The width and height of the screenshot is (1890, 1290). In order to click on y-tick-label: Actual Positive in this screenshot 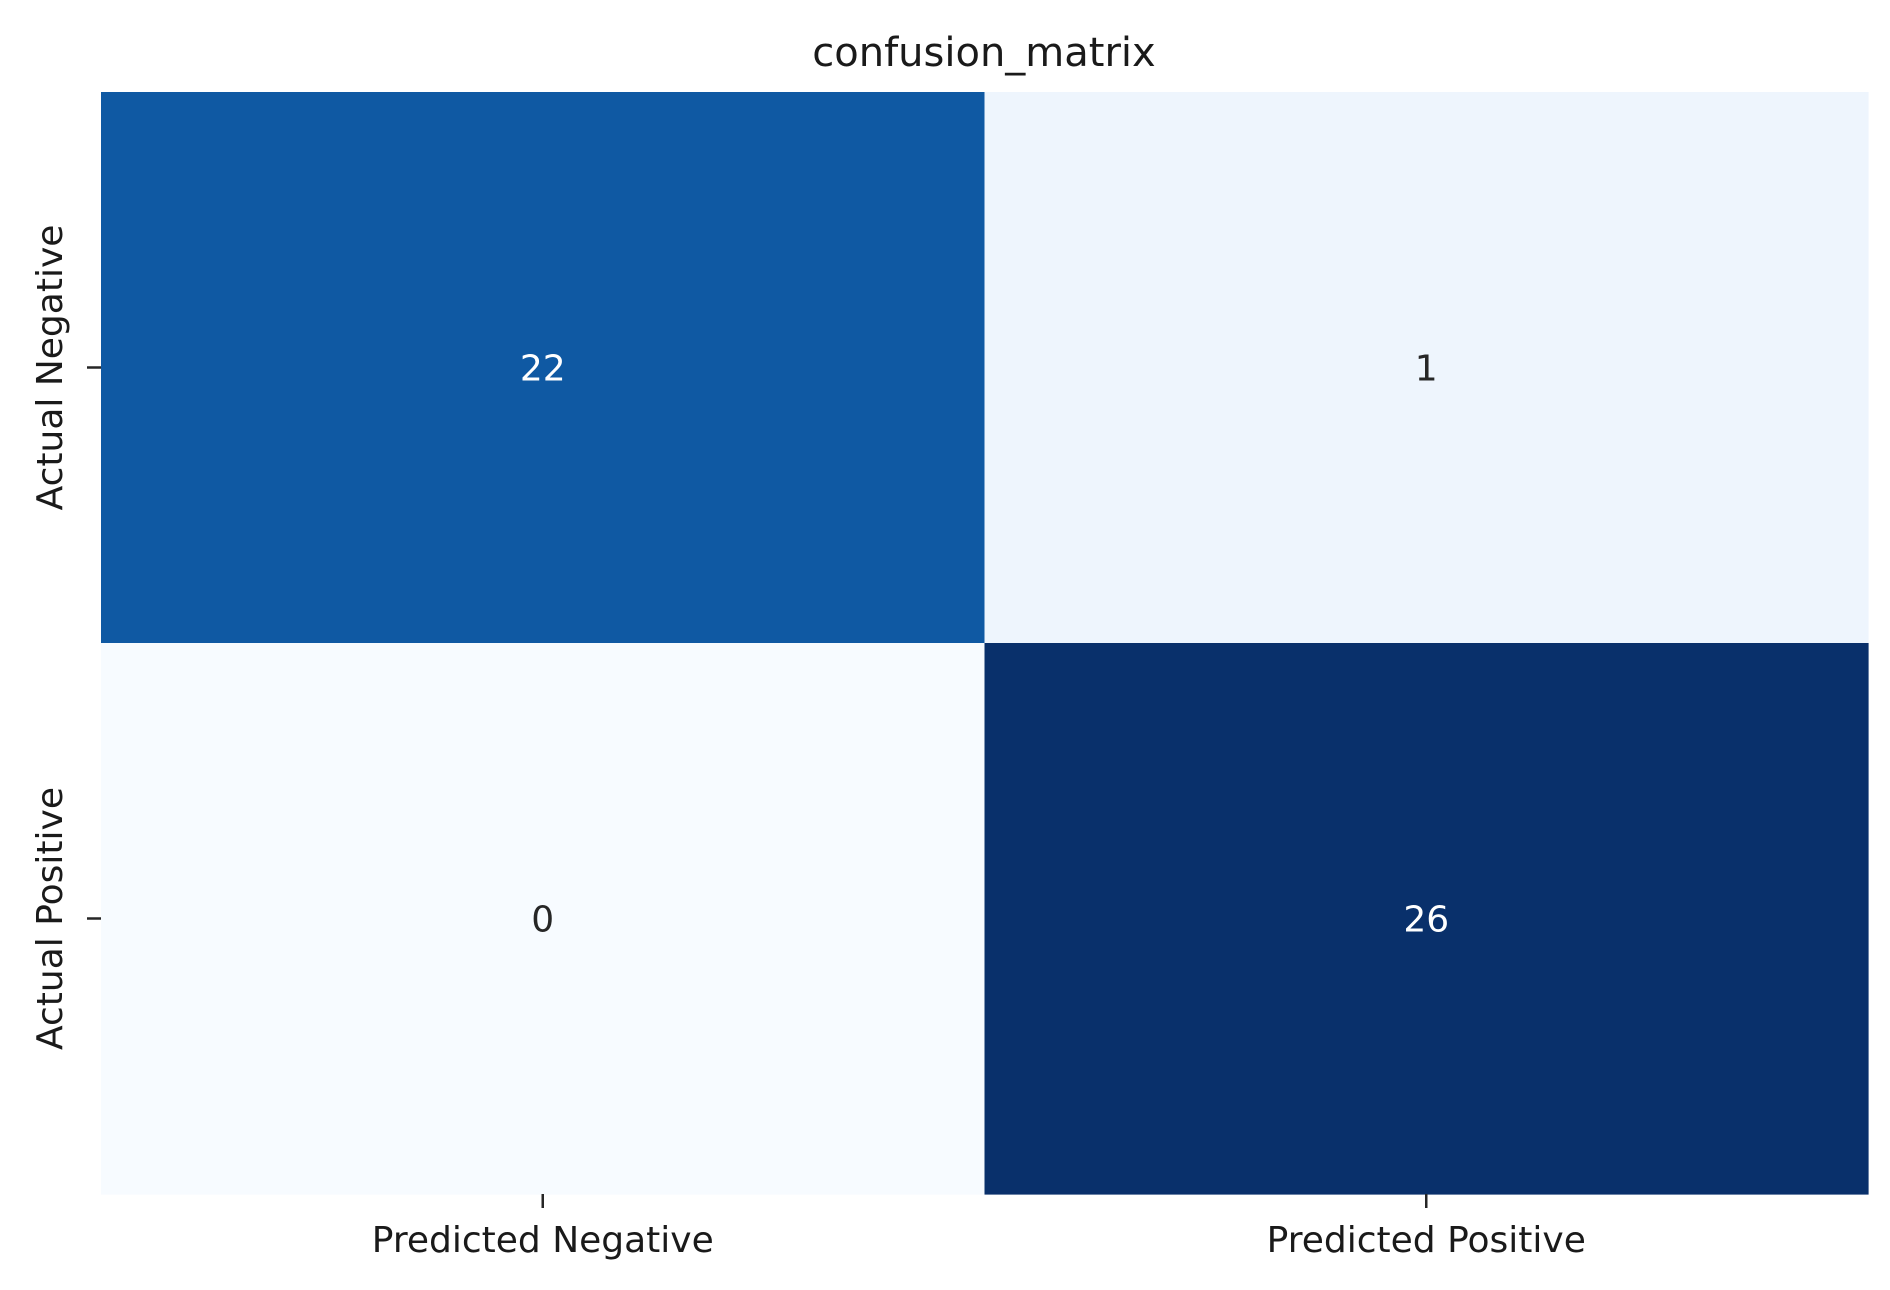, I will do `click(50, 918)`.